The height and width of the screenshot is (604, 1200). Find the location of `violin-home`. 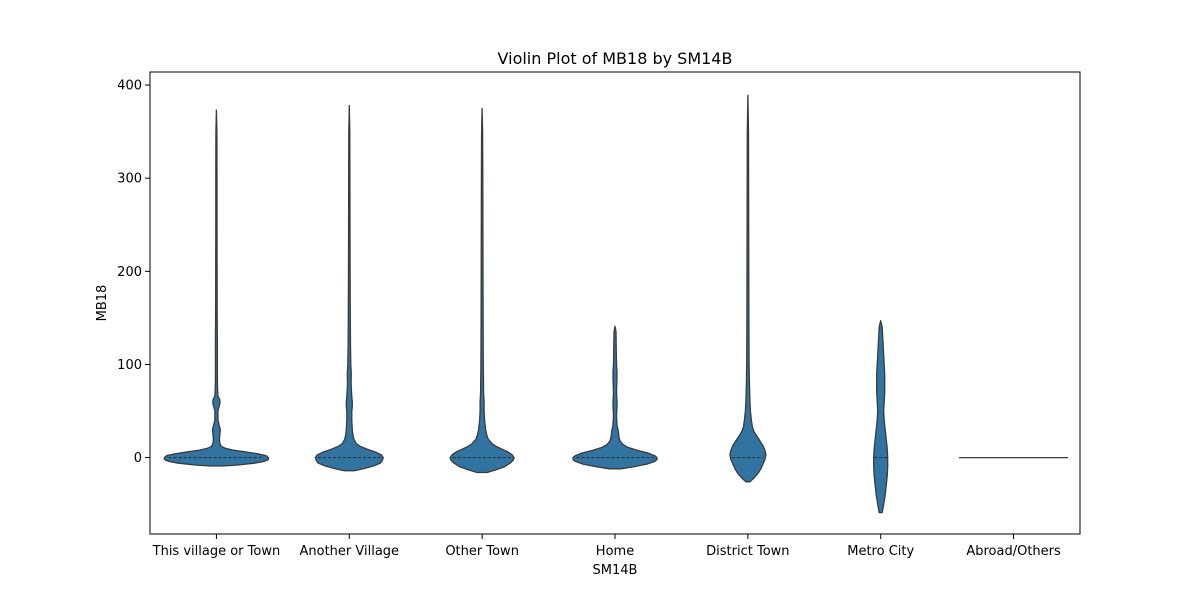

violin-home is located at coordinates (615, 397).